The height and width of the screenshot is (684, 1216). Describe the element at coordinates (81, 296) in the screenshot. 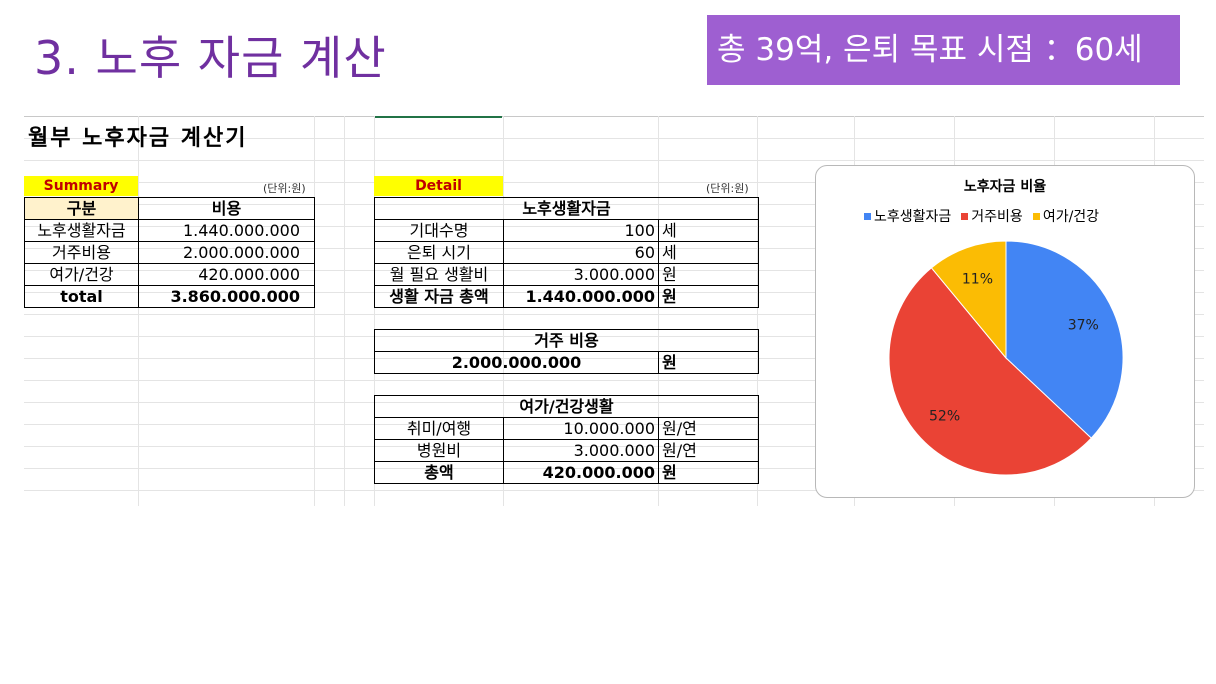

I see `summary-total-label: total` at that location.